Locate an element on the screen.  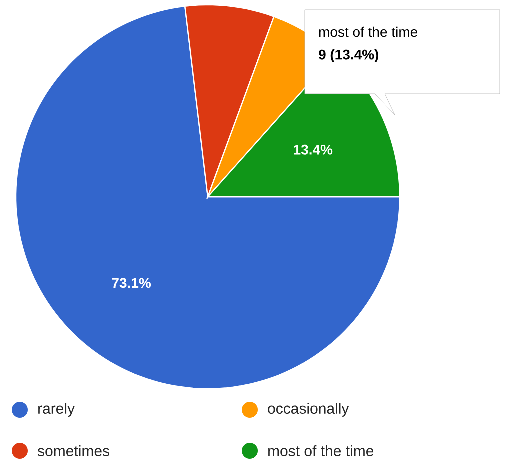
legend-label: most of the time is located at coordinates (321, 450).